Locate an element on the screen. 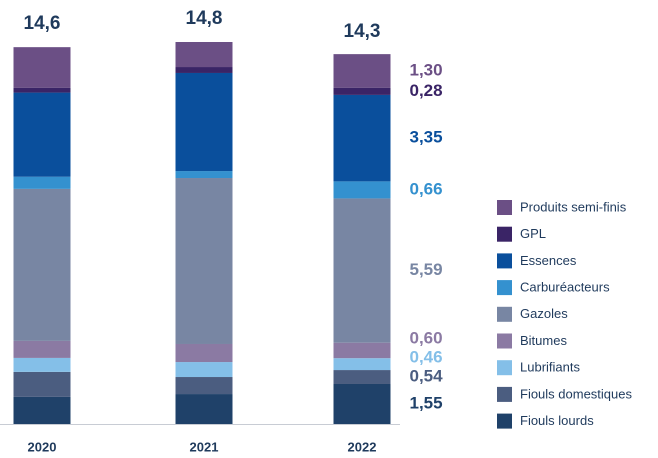 This screenshot has height=458, width=658. total-label: 14,8 is located at coordinates (204, 18).